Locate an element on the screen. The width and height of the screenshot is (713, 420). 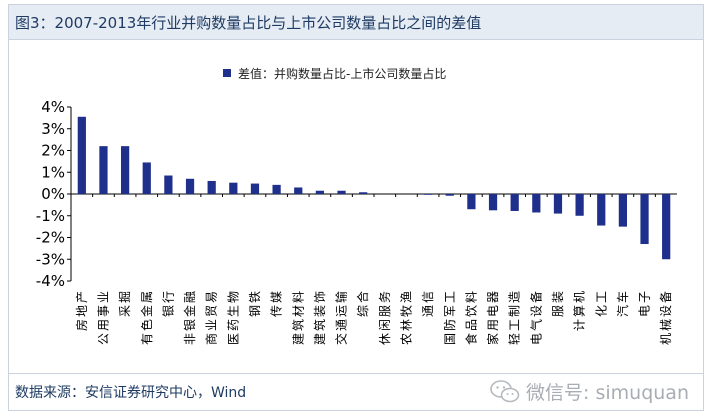
y-tick-label: 3% is located at coordinates (53, 129).